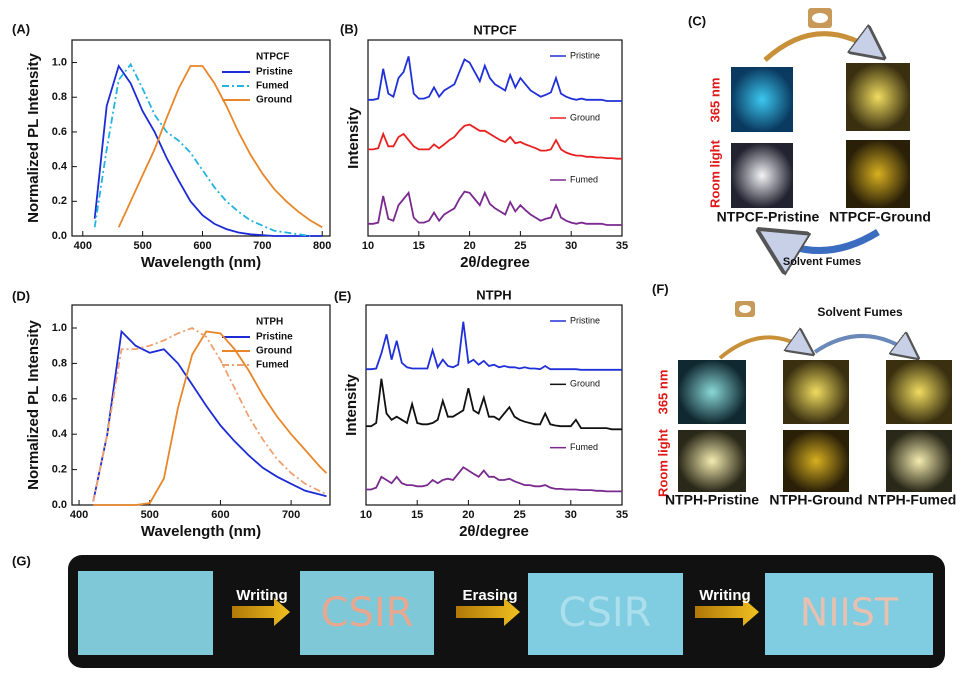  Describe the element at coordinates (571, 515) in the screenshot. I see `x-tick-label: 30` at that location.